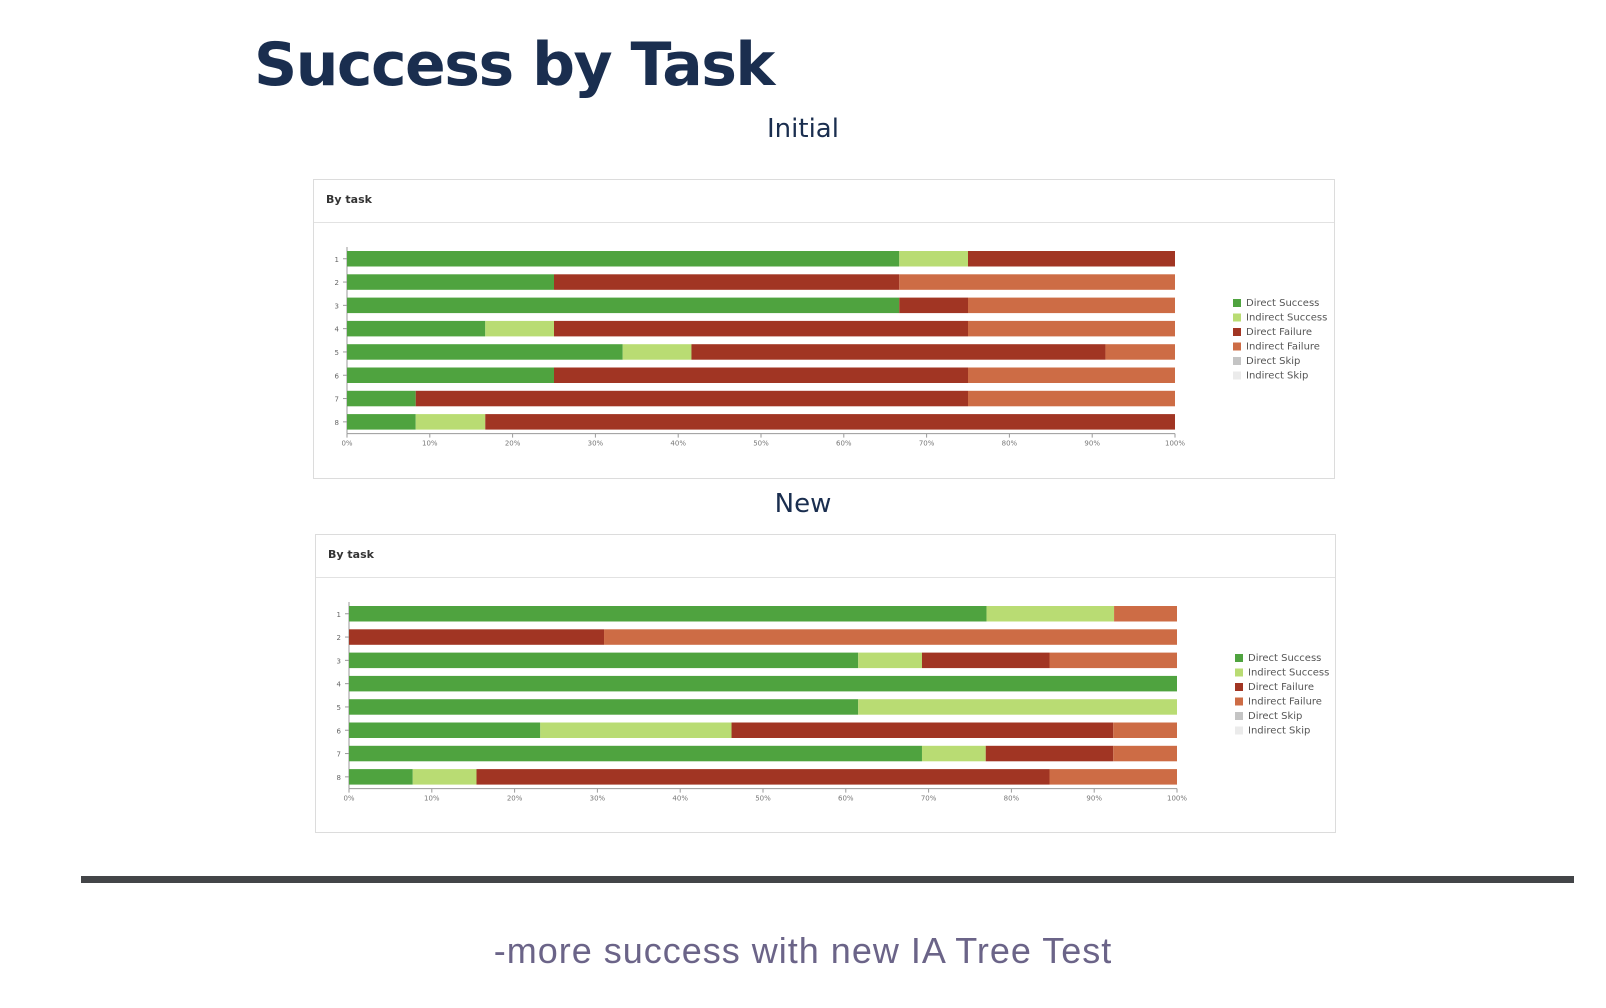 The height and width of the screenshot is (1008, 1606). Describe the element at coordinates (1283, 347) in the screenshot. I see `legend-label: Indirect Failure` at that location.